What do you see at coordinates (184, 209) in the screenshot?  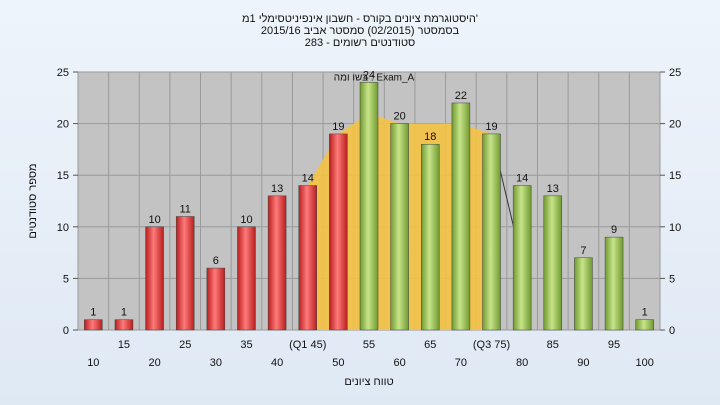 I see `data-label: 11` at bounding box center [184, 209].